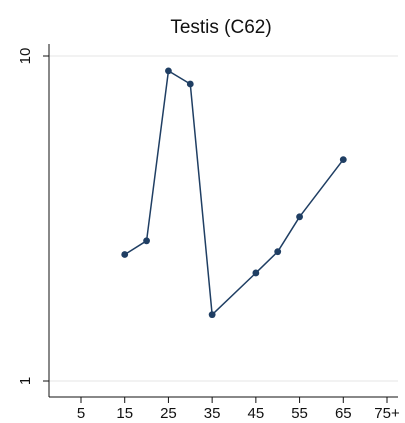 The width and height of the screenshot is (405, 423). I want to click on x-tick-label-0: 5, so click(81, 413).